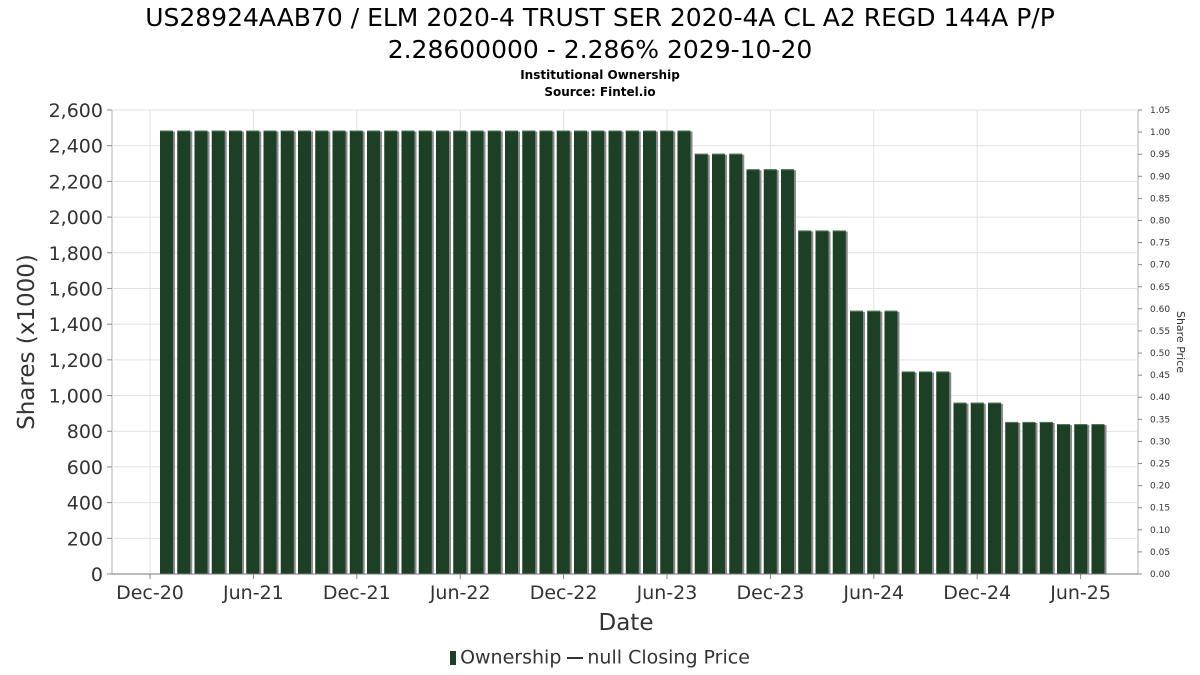 Image resolution: width=1200 pixels, height=675 pixels. I want to click on y2-tick-label: 0.70, so click(1160, 266).